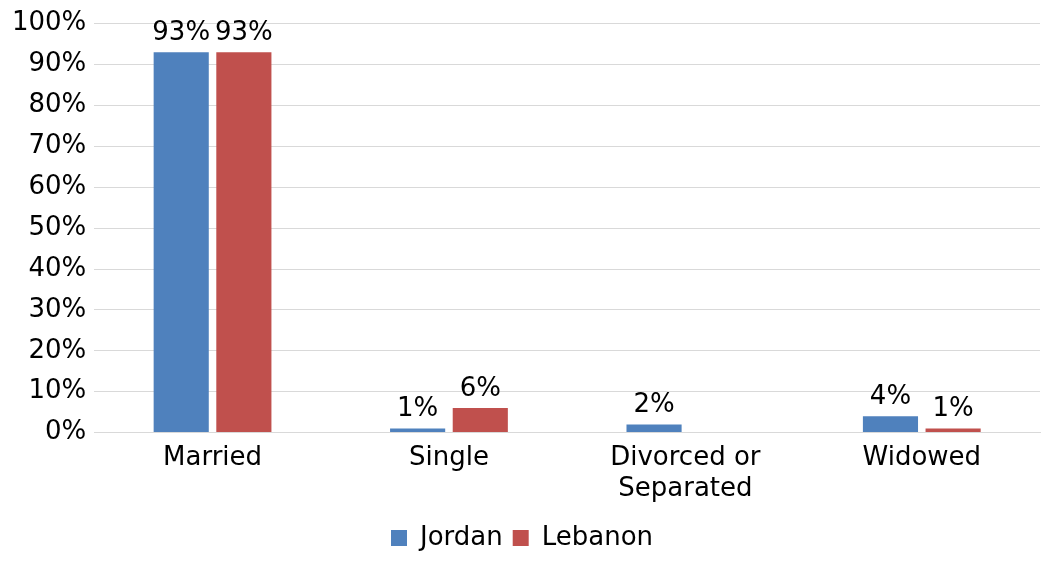 The image size is (1048, 561). Describe the element at coordinates (57, 266) in the screenshot. I see `y-tick-label: 40%` at that location.